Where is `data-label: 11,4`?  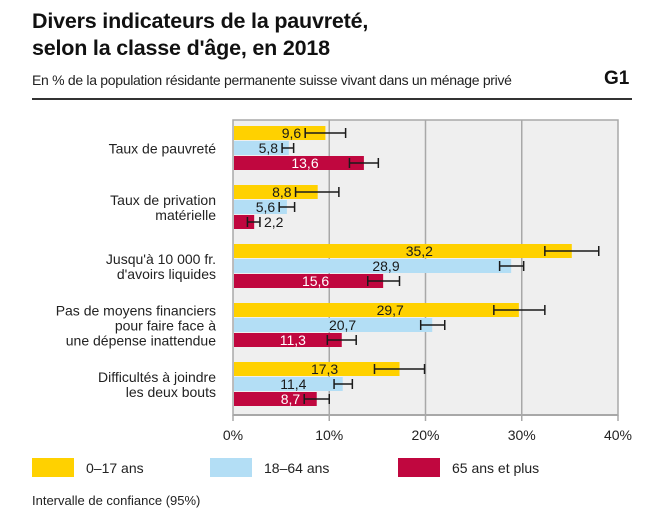
data-label: 11,4 is located at coordinates (293, 384).